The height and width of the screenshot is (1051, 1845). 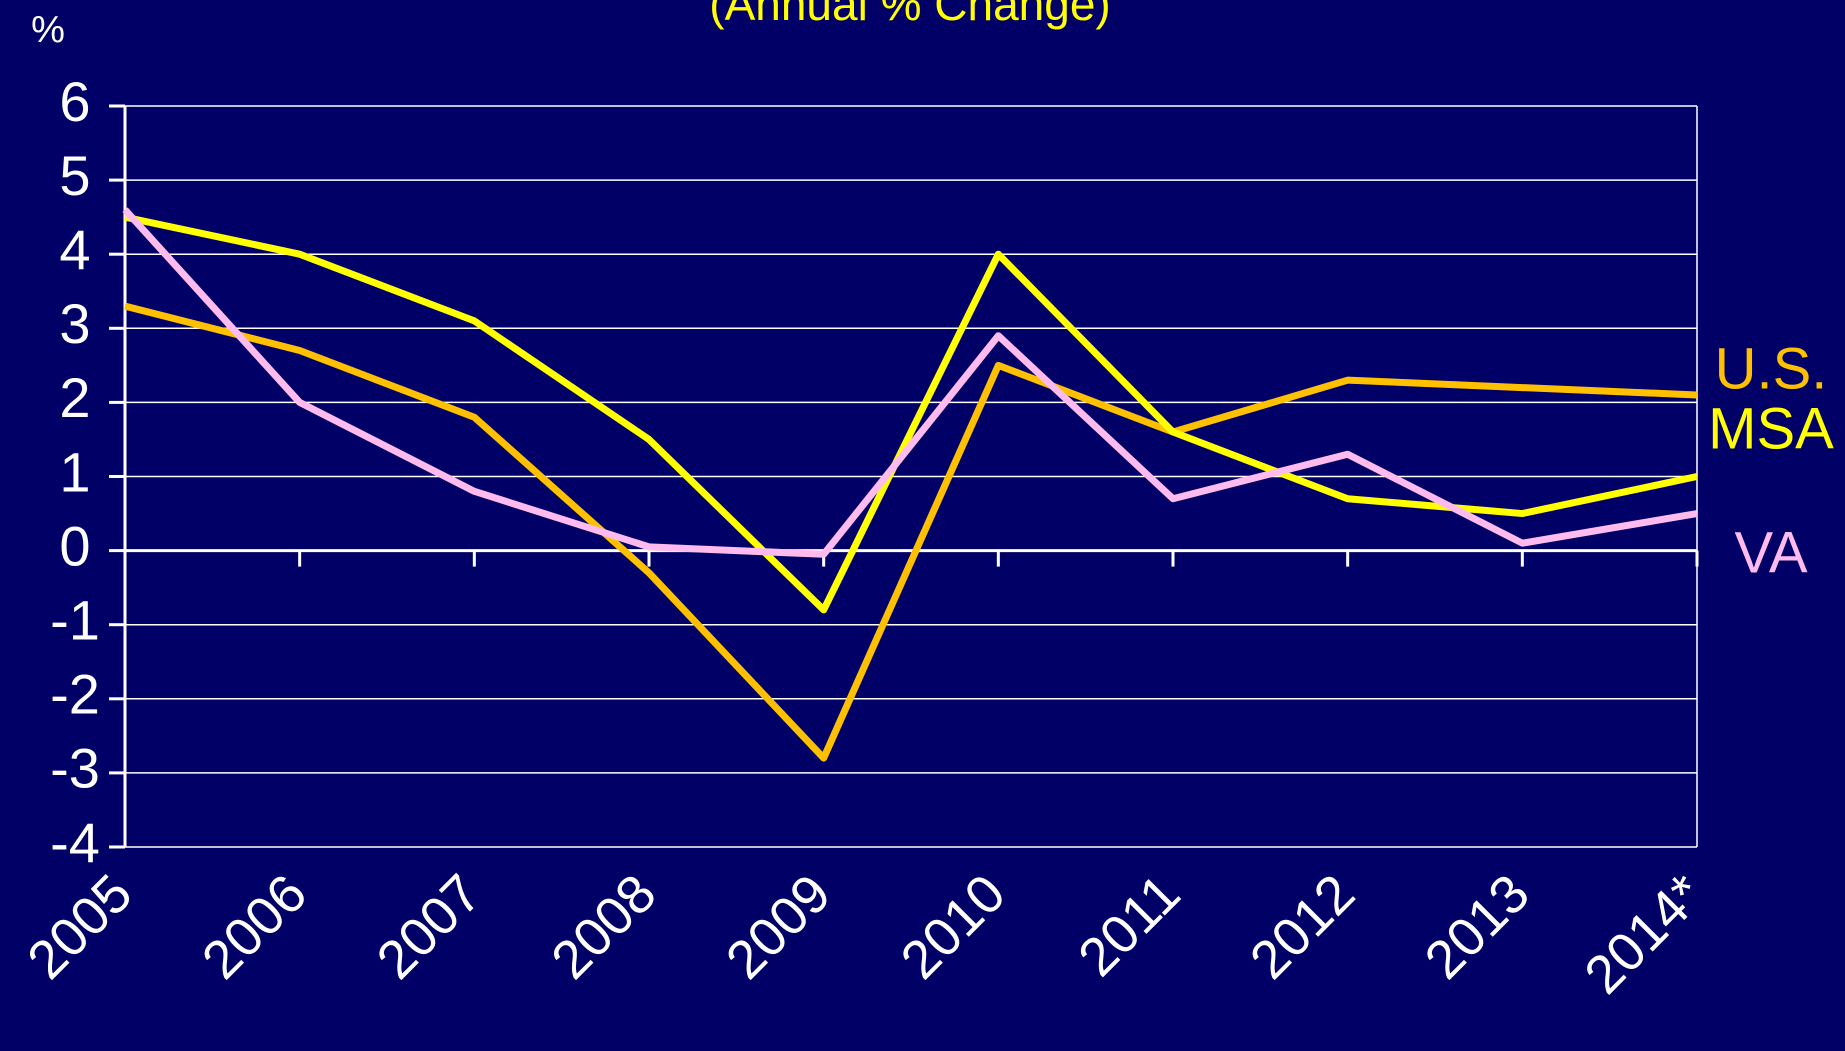 What do you see at coordinates (1129, 925) in the screenshot?
I see `x-tick-label: 2011` at bounding box center [1129, 925].